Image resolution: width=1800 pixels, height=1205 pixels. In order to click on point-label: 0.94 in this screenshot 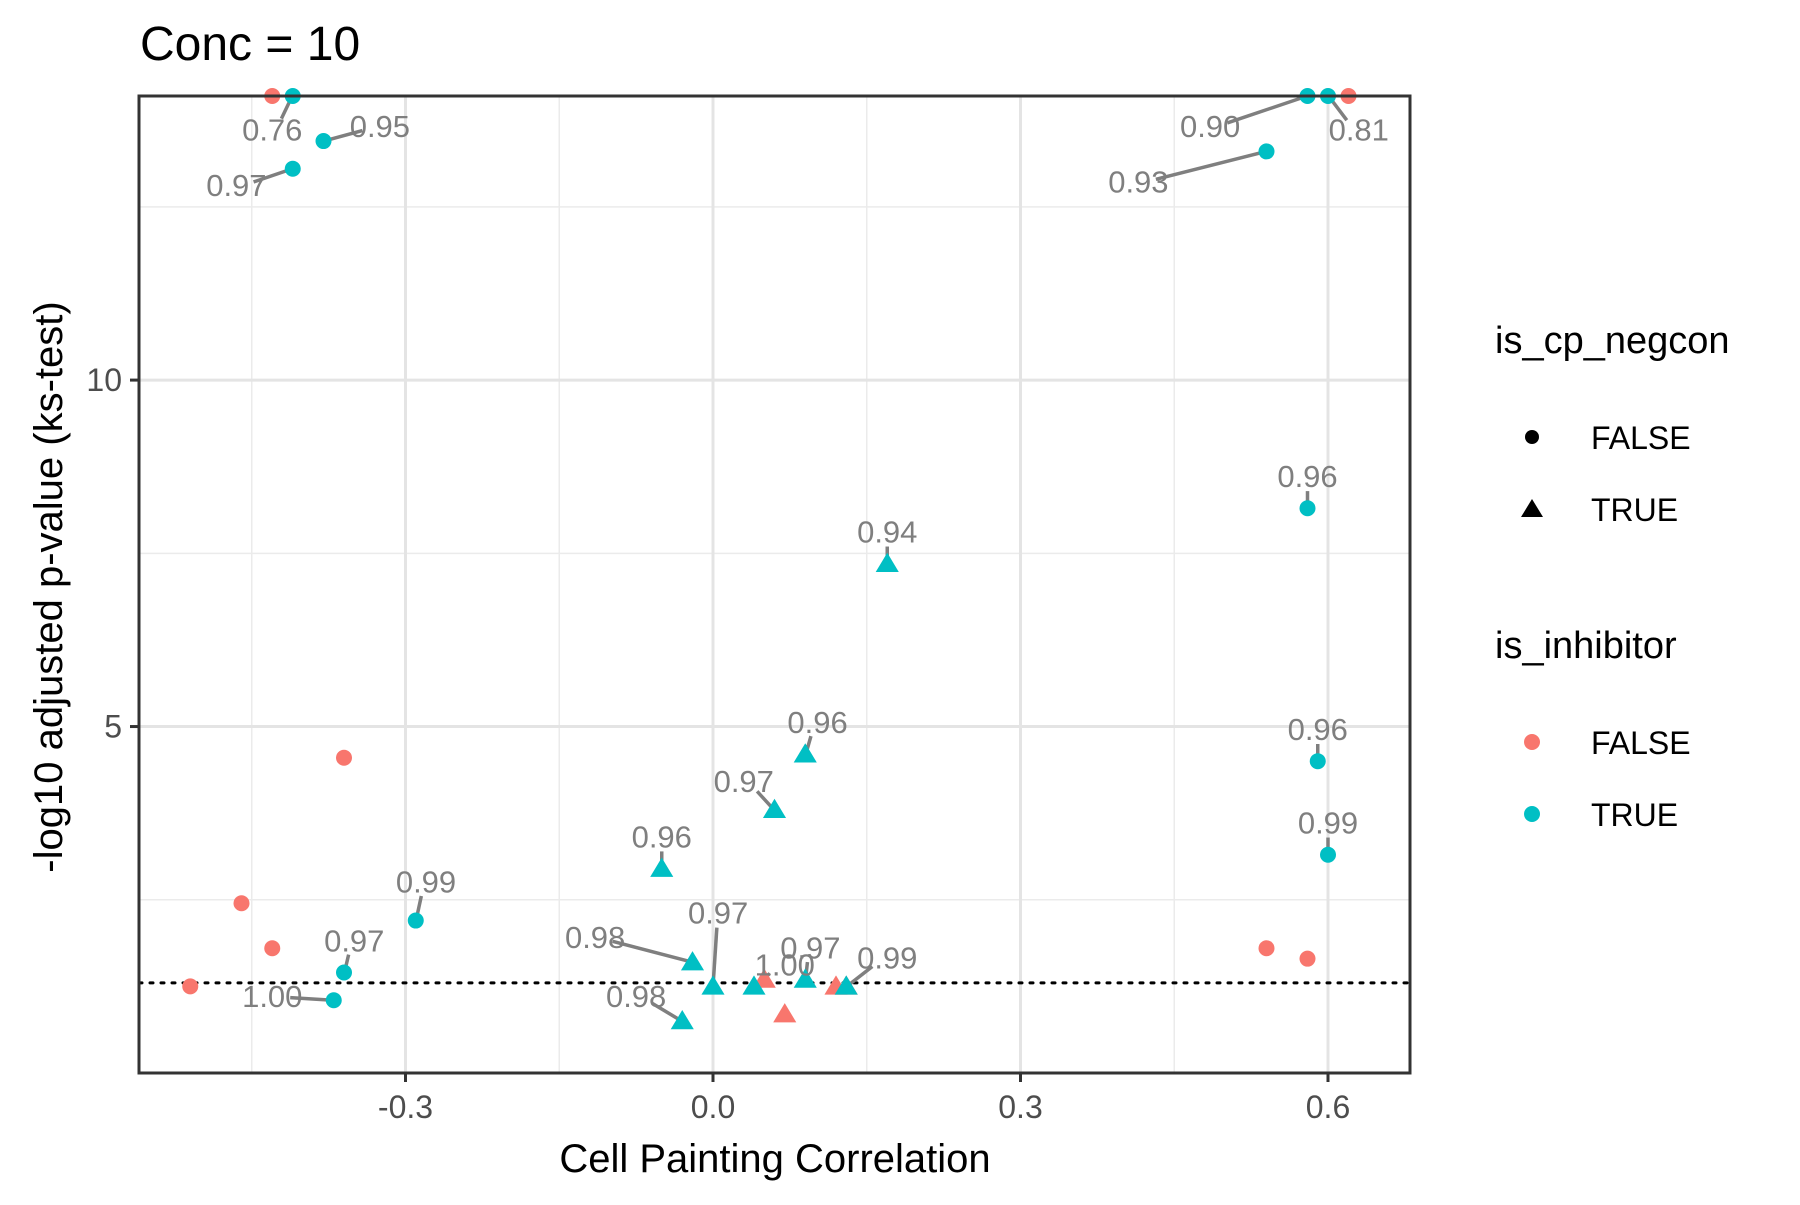, I will do `click(887, 532)`.